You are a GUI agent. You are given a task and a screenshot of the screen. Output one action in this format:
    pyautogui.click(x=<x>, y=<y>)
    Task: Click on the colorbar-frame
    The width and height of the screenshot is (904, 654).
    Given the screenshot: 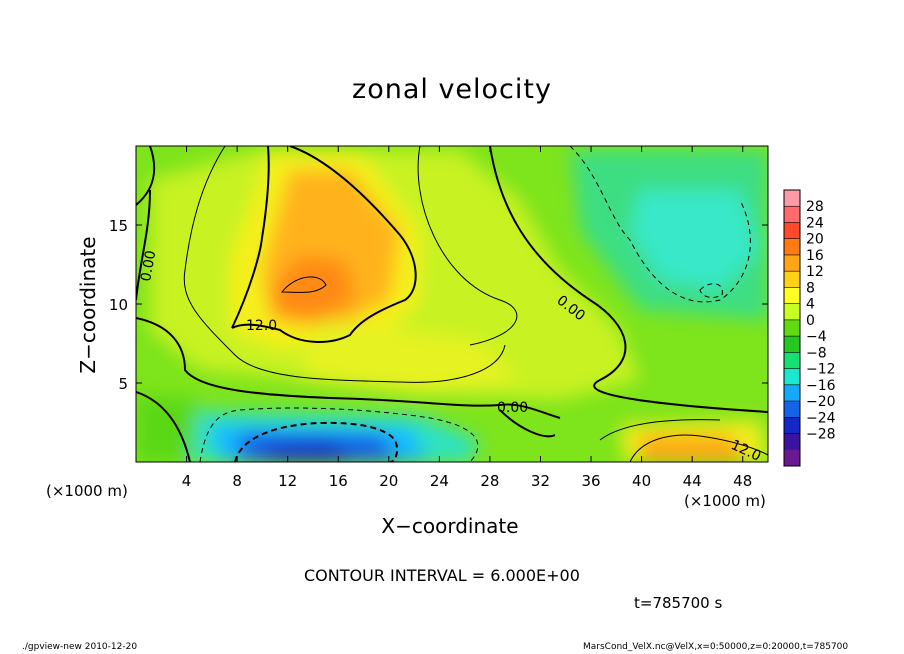 What is the action you would take?
    pyautogui.click(x=792, y=328)
    